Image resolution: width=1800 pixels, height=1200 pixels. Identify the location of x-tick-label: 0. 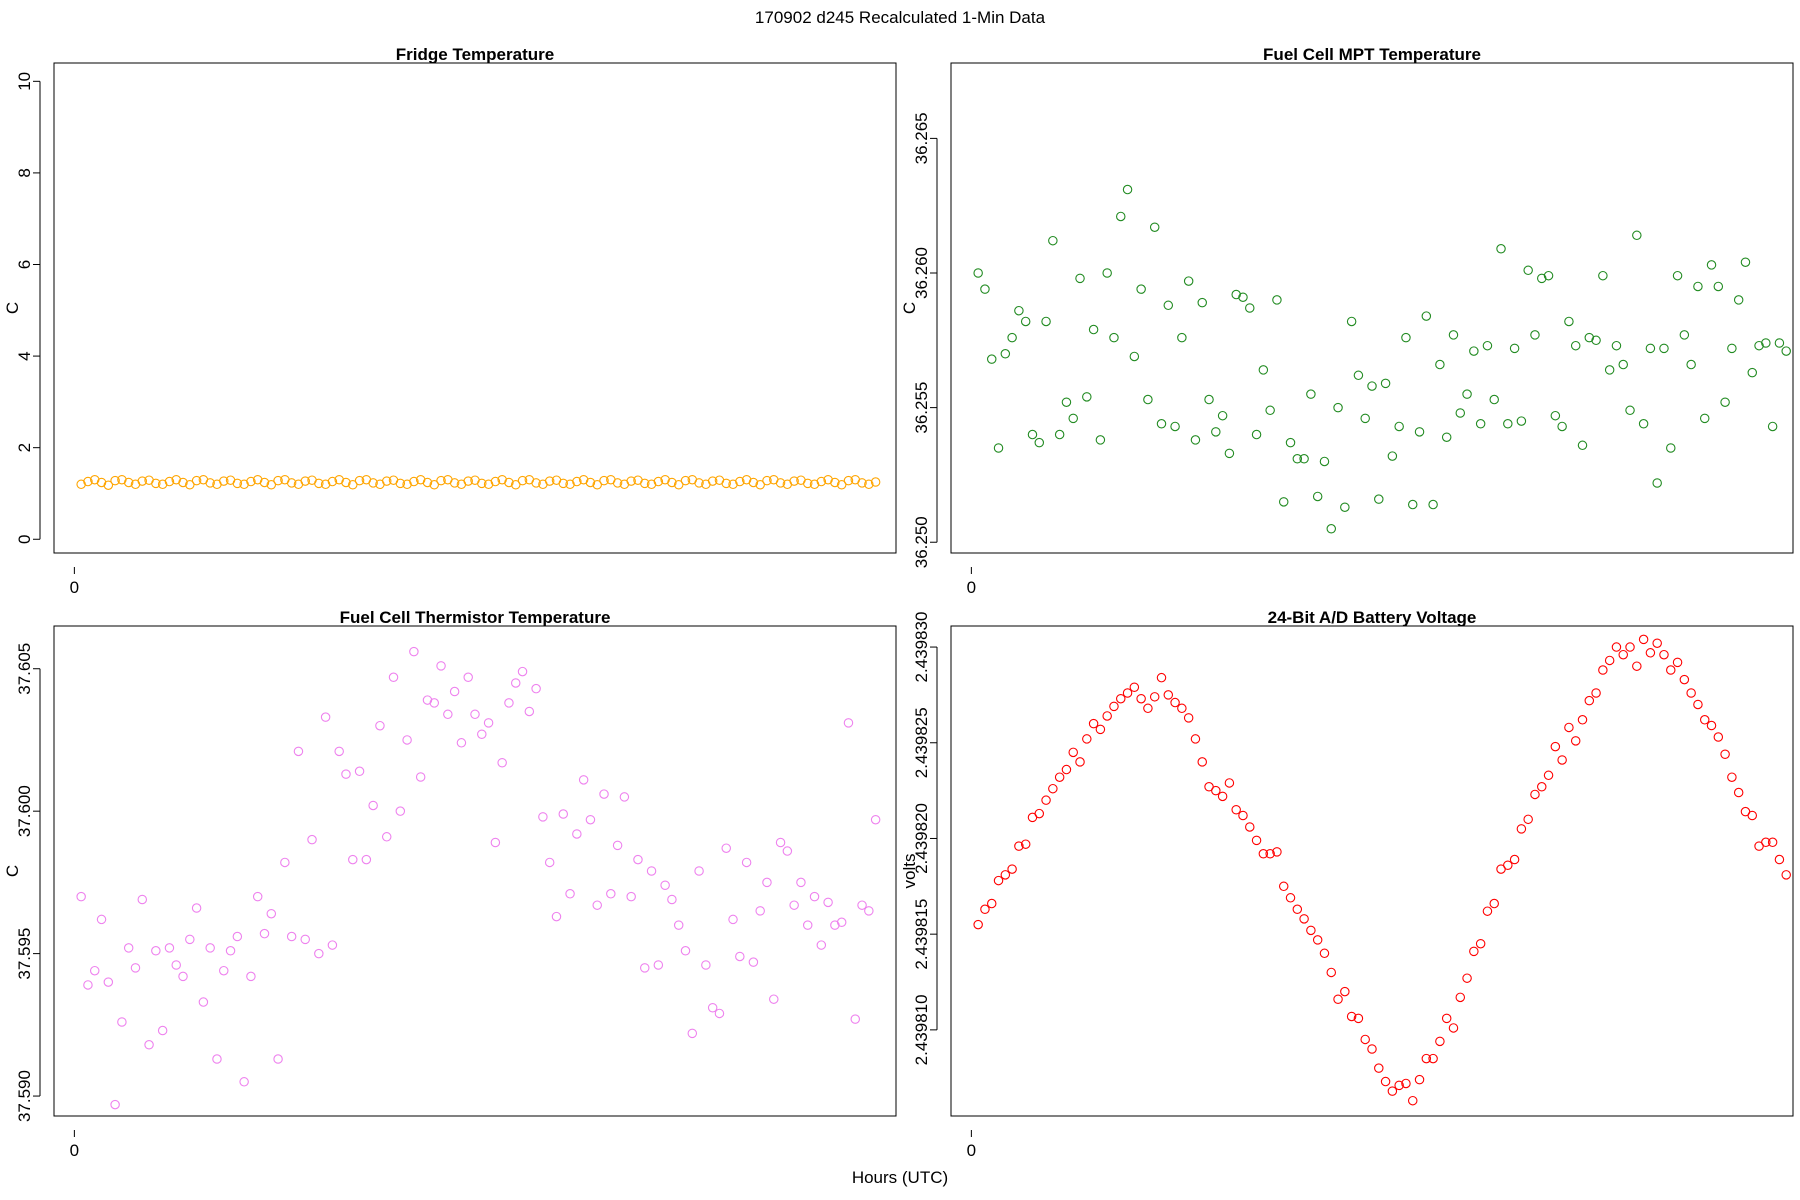
(971, 1150).